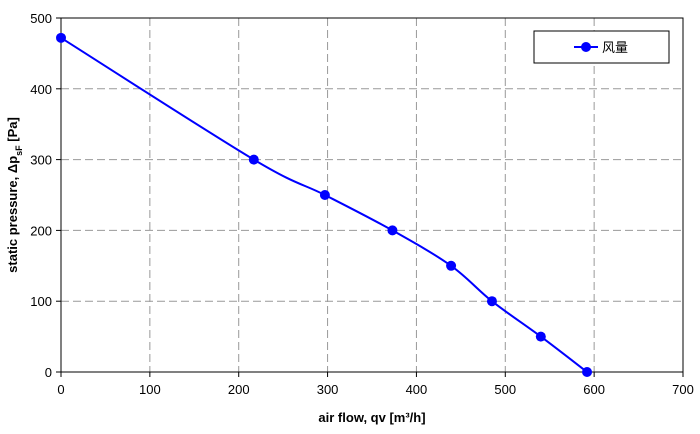 Image resolution: width=700 pixels, height=434 pixels. What do you see at coordinates (48, 372) in the screenshot?
I see `y-tick-label: 0` at bounding box center [48, 372].